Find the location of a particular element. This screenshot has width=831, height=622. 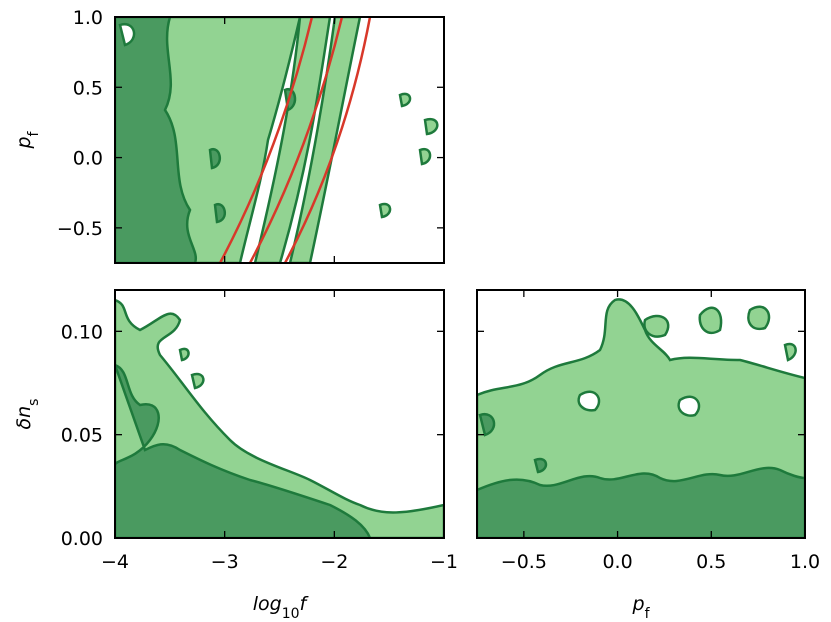

x-tick-label: 1.0 is located at coordinates (805, 562).